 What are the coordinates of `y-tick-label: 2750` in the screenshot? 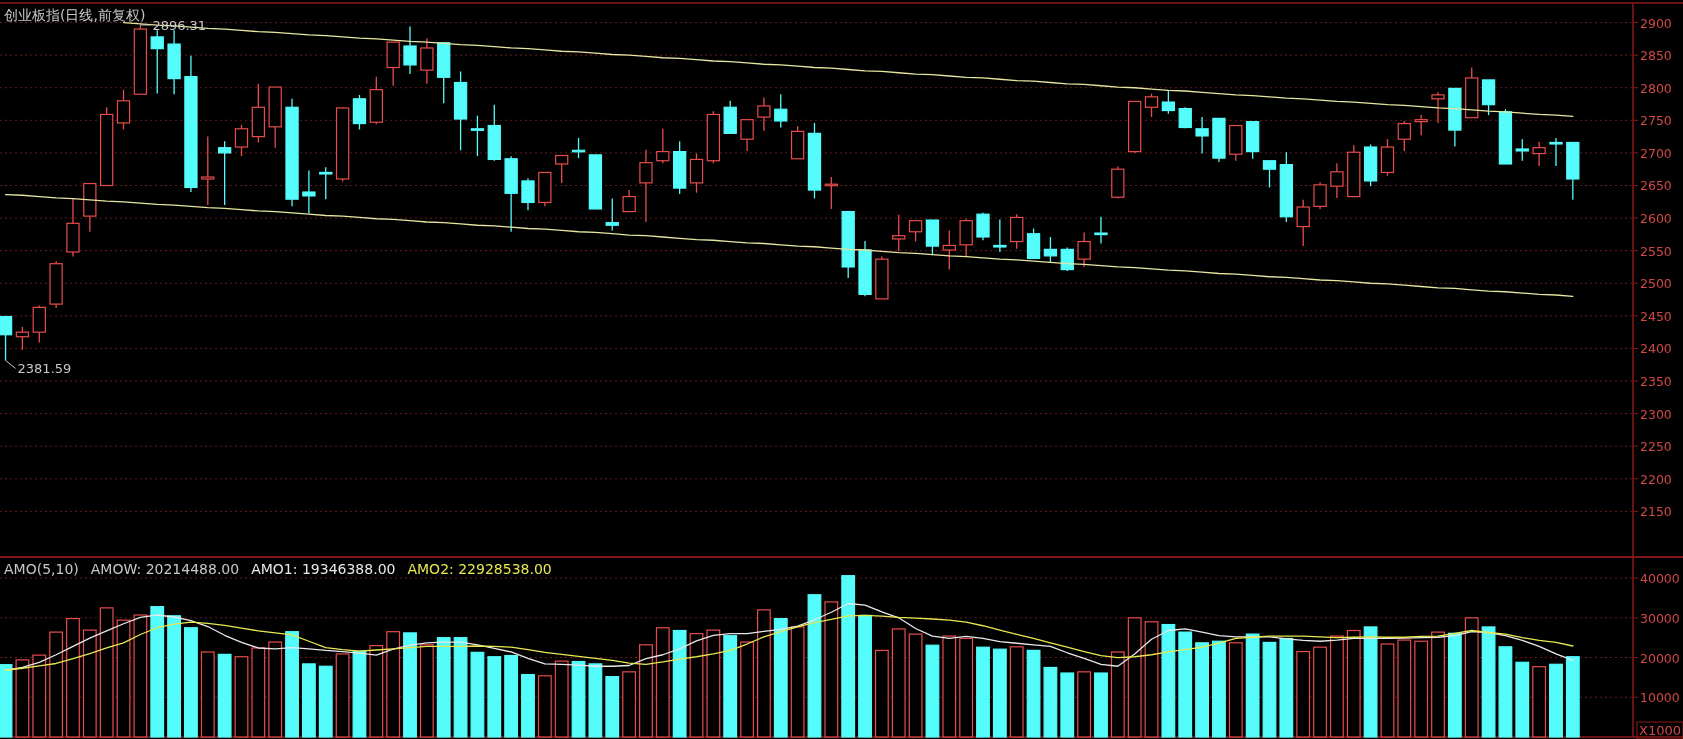 It's located at (1656, 121).